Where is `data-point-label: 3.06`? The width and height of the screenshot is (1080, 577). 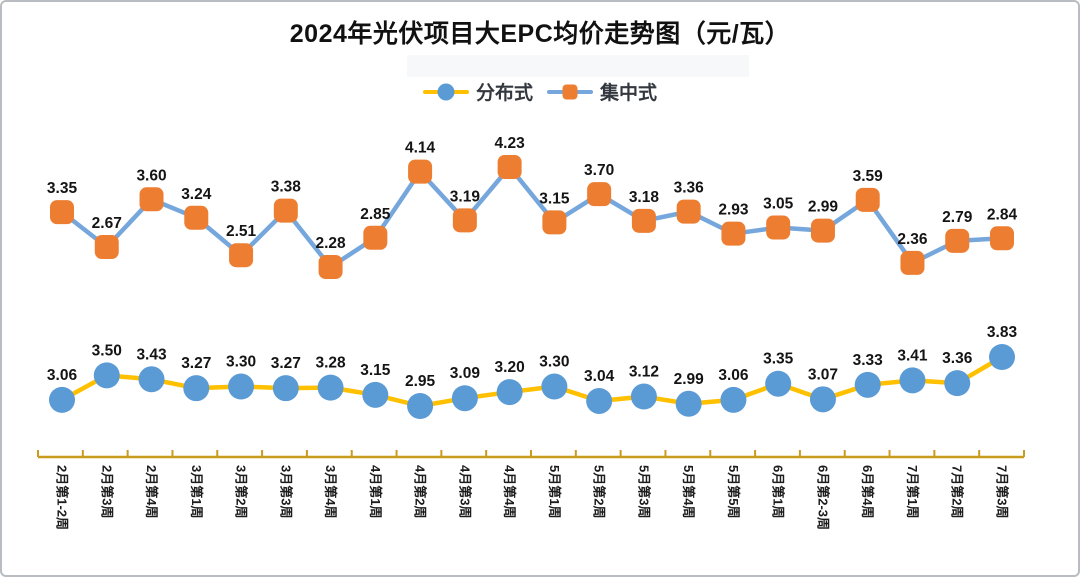 data-point-label: 3.06 is located at coordinates (62, 375).